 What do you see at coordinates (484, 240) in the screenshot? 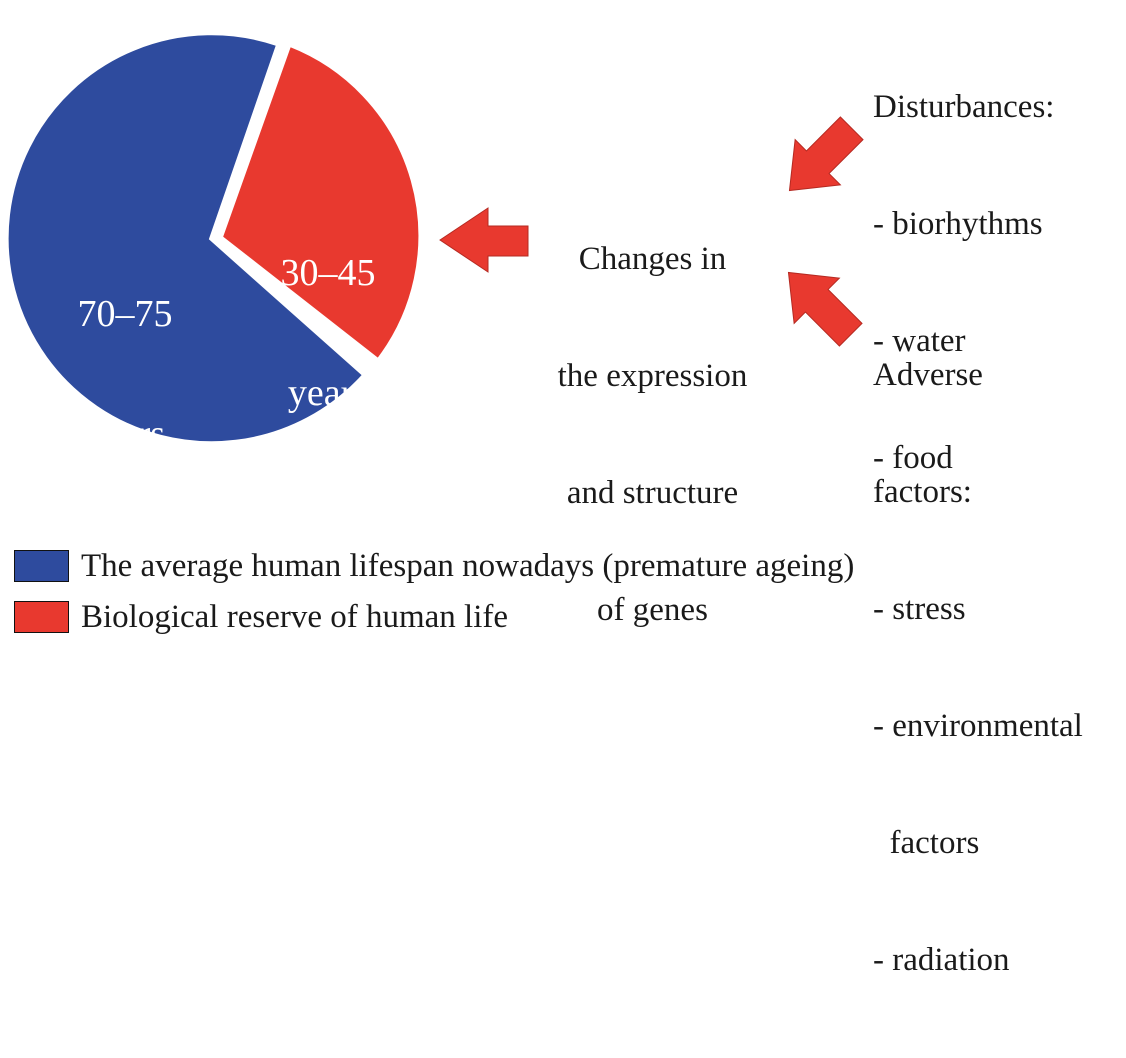
I see `arrow-to-pie-icon` at bounding box center [484, 240].